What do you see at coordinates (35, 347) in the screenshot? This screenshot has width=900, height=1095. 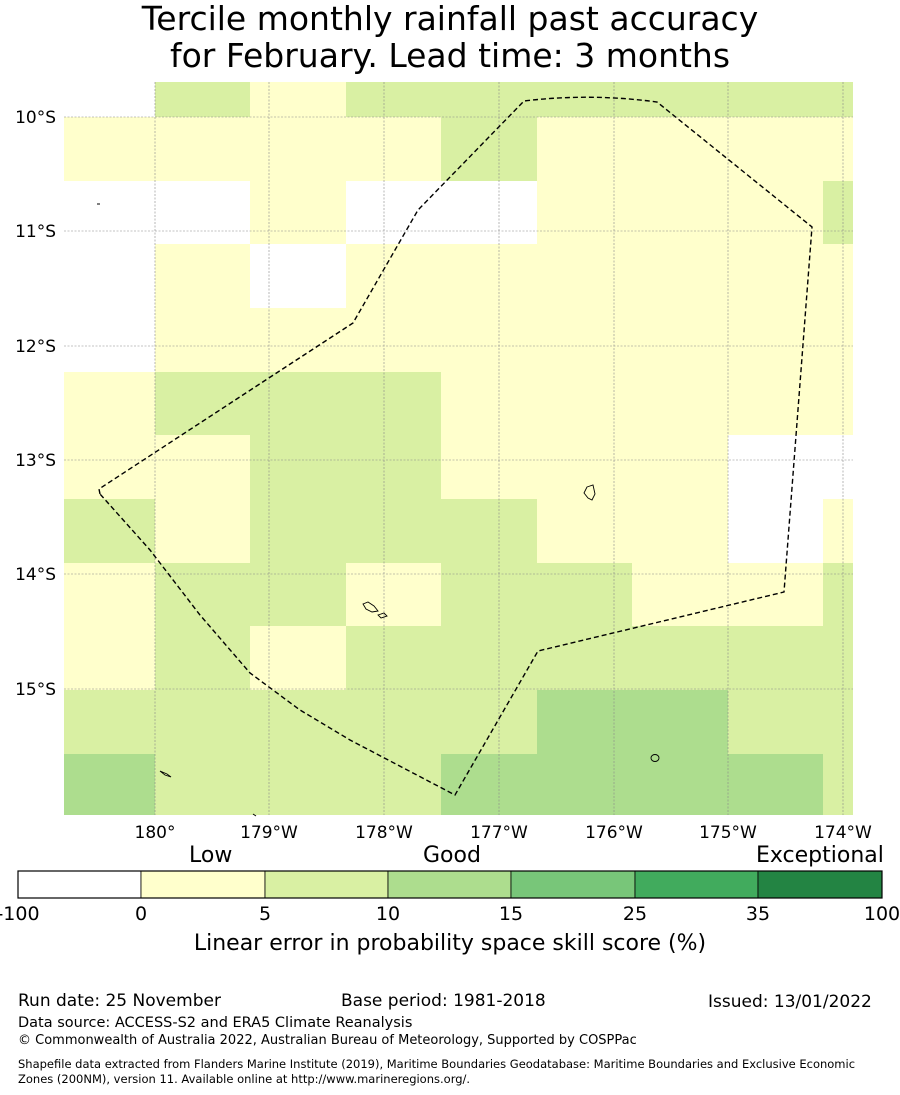 I see `latitude-label: 12°S` at bounding box center [35, 347].